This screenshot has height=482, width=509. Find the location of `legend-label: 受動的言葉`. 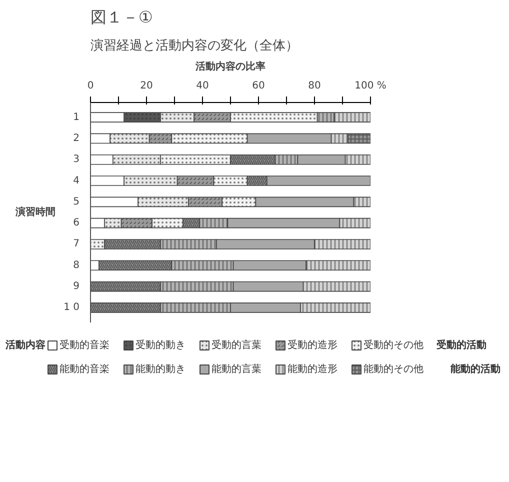

legend-label: 受動的言葉 is located at coordinates (237, 345).